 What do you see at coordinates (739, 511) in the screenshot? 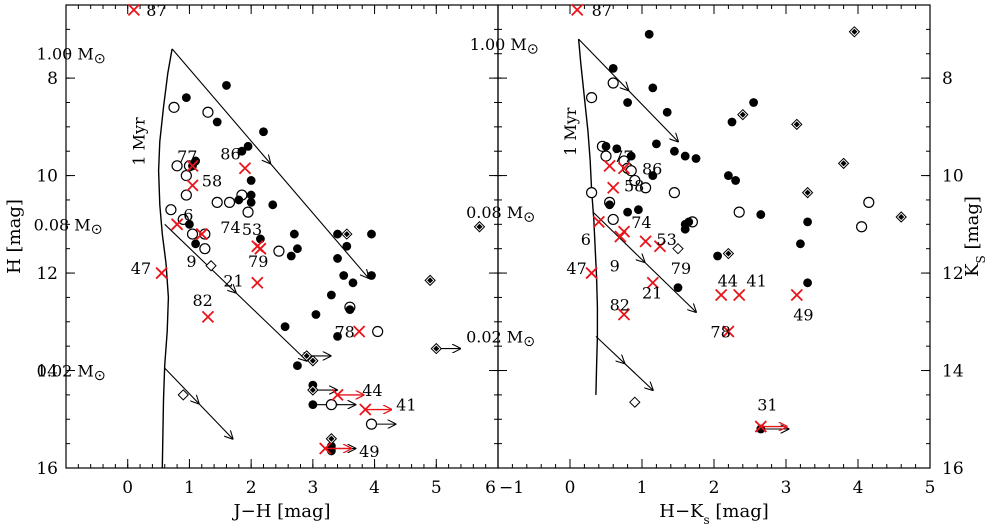
I see `x-axis-label-unit: [mag]` at bounding box center [739, 511].